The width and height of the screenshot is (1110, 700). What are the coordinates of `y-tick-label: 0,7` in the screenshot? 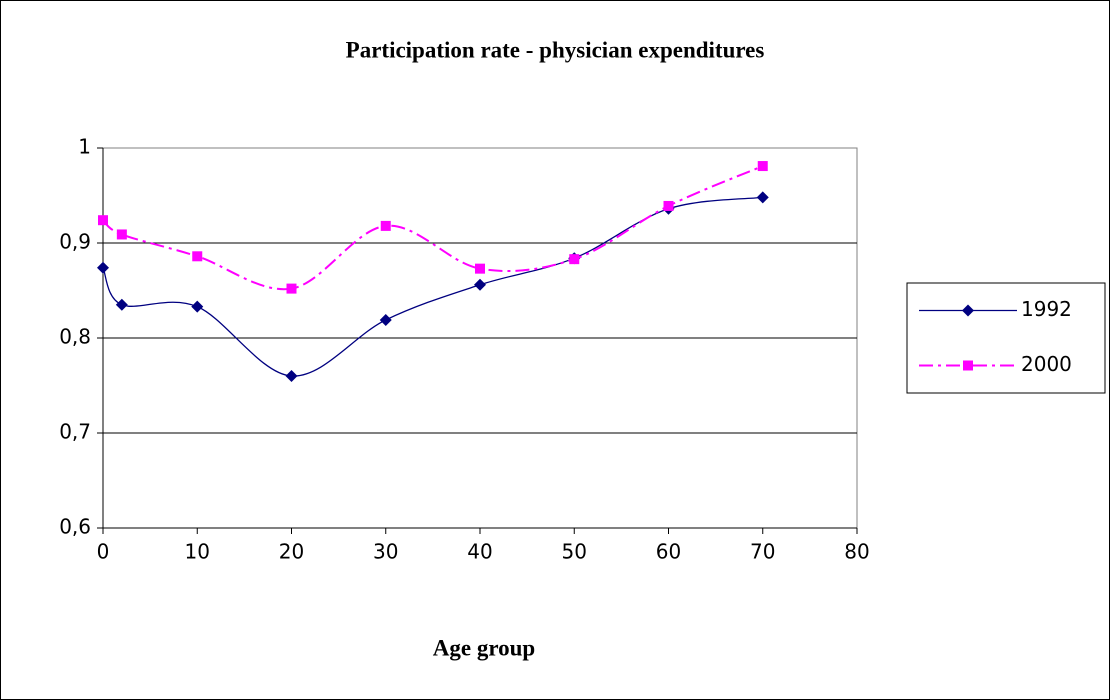 It's located at (75, 432).